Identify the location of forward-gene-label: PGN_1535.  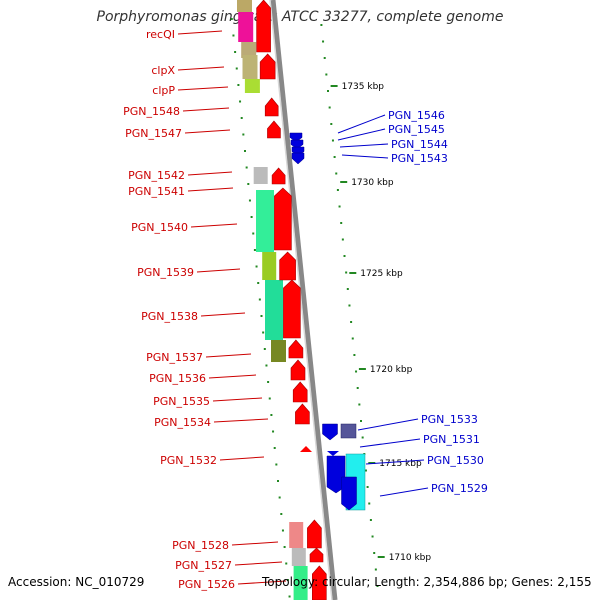
(181, 401).